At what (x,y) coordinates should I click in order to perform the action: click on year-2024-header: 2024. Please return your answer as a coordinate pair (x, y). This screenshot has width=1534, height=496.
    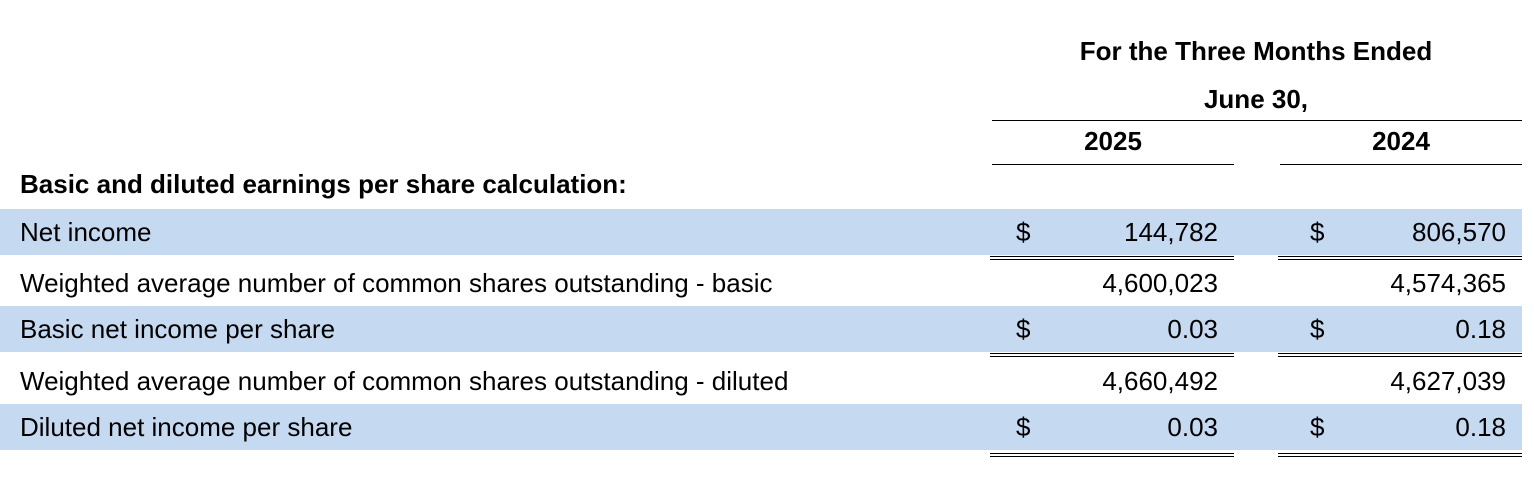
    Looking at the image, I should click on (1401, 141).